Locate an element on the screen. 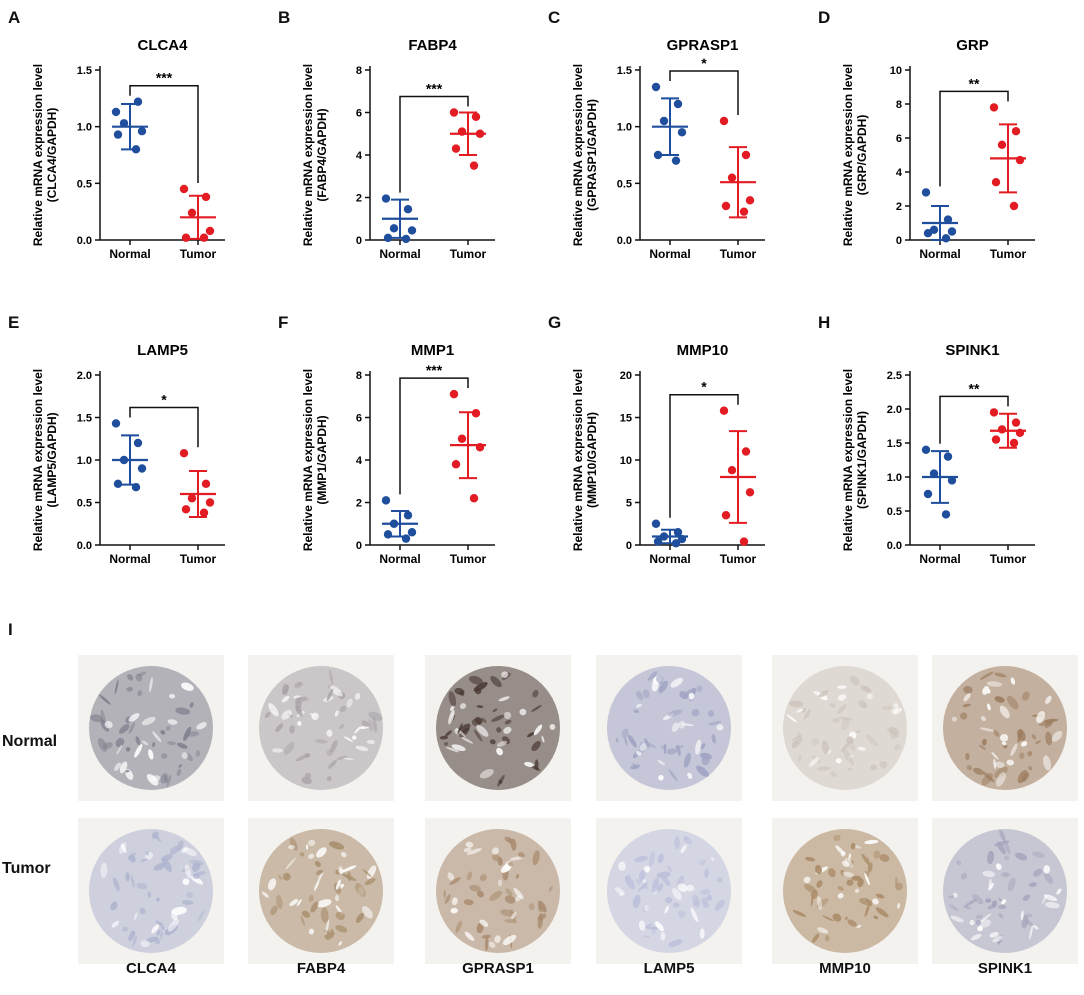 This screenshot has height=995, width=1084. y-tick-label: 0.0 is located at coordinates (84, 546).